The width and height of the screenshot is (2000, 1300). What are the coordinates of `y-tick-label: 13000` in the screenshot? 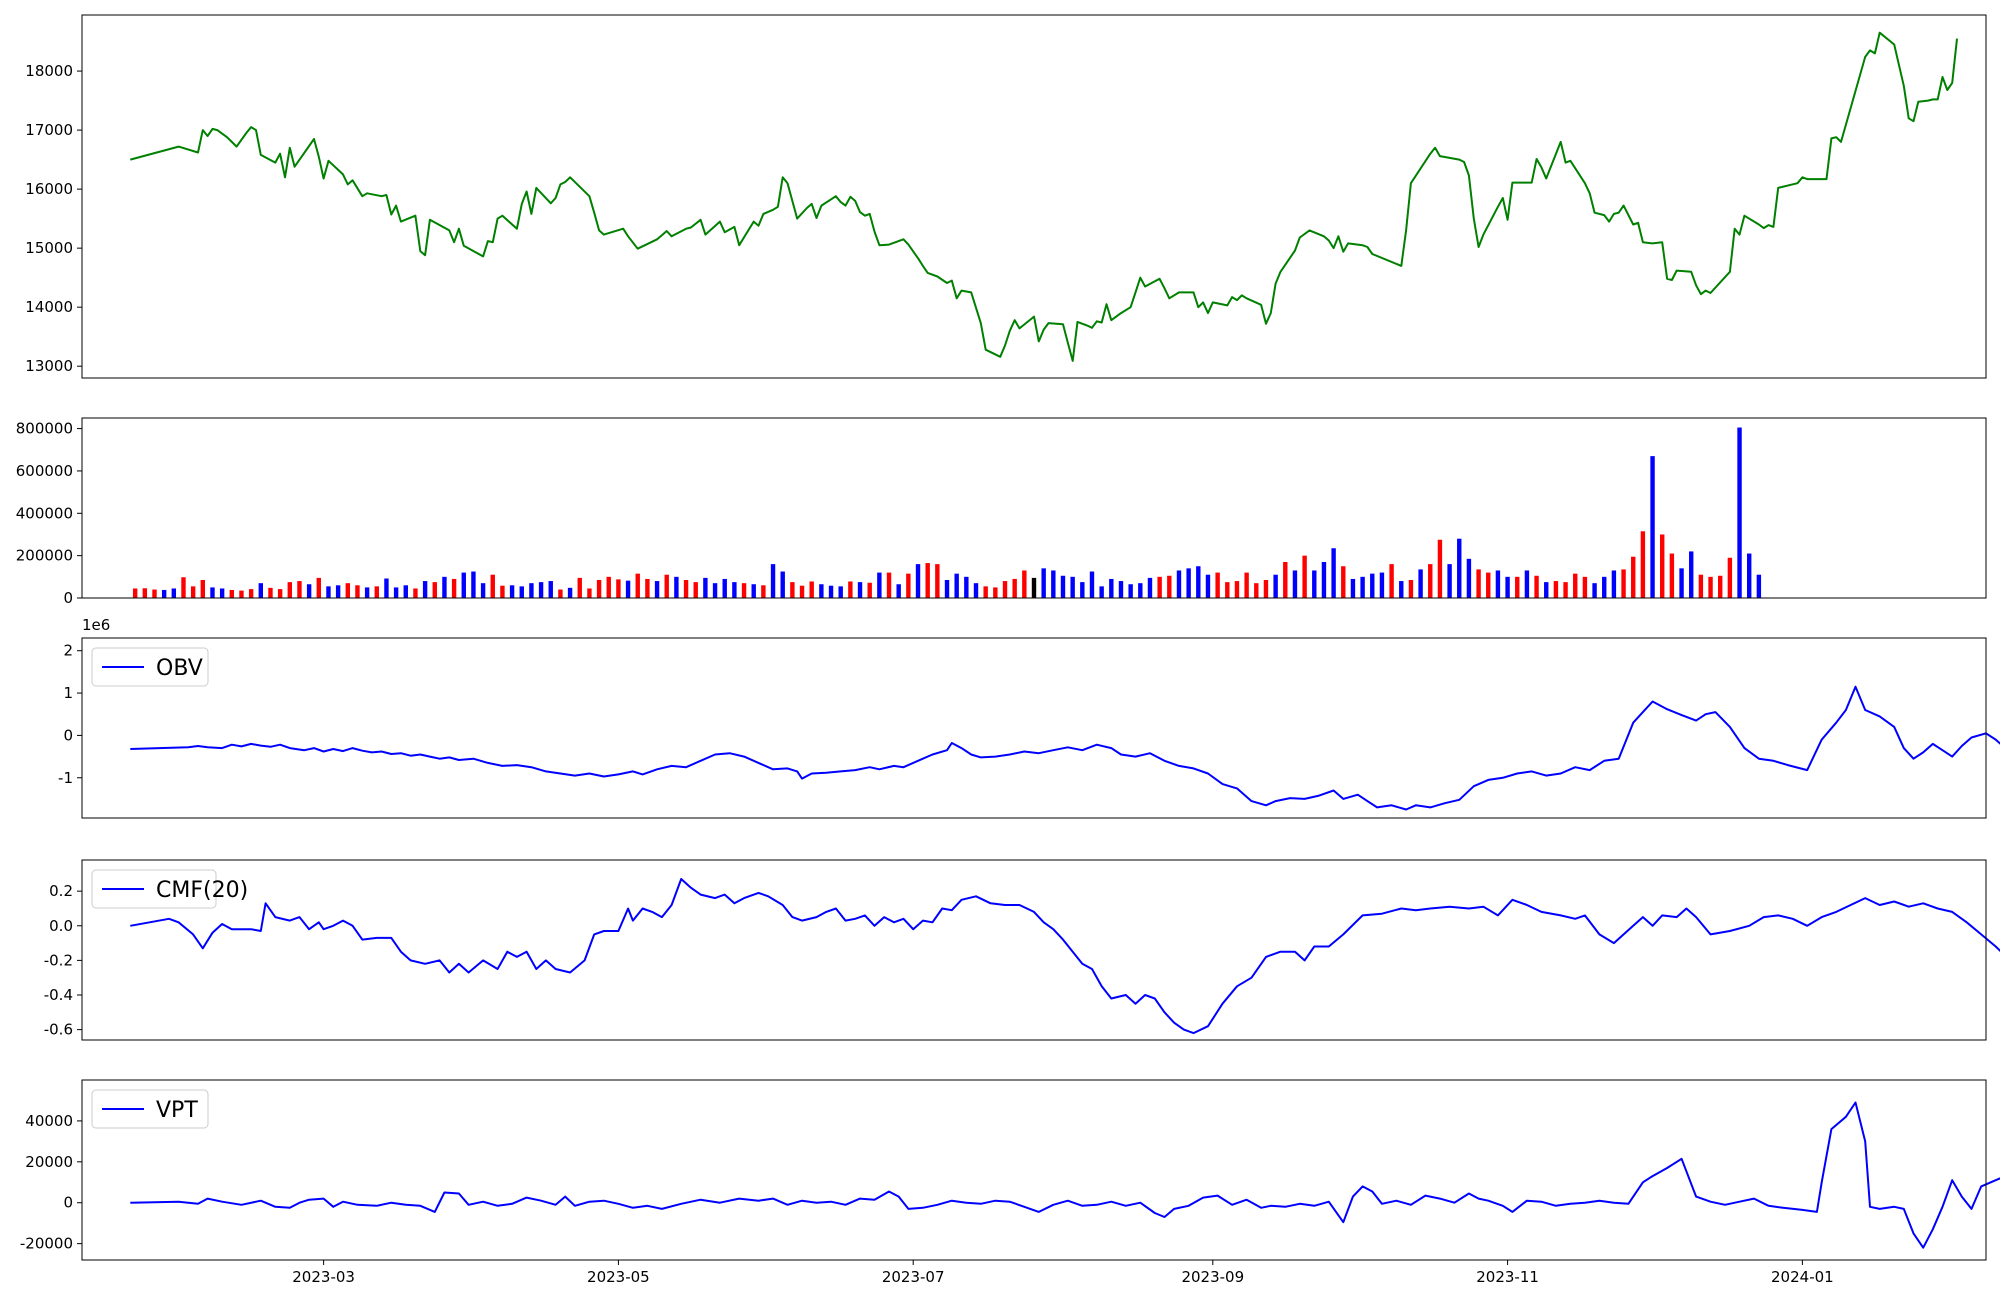 It's located at (49, 366).